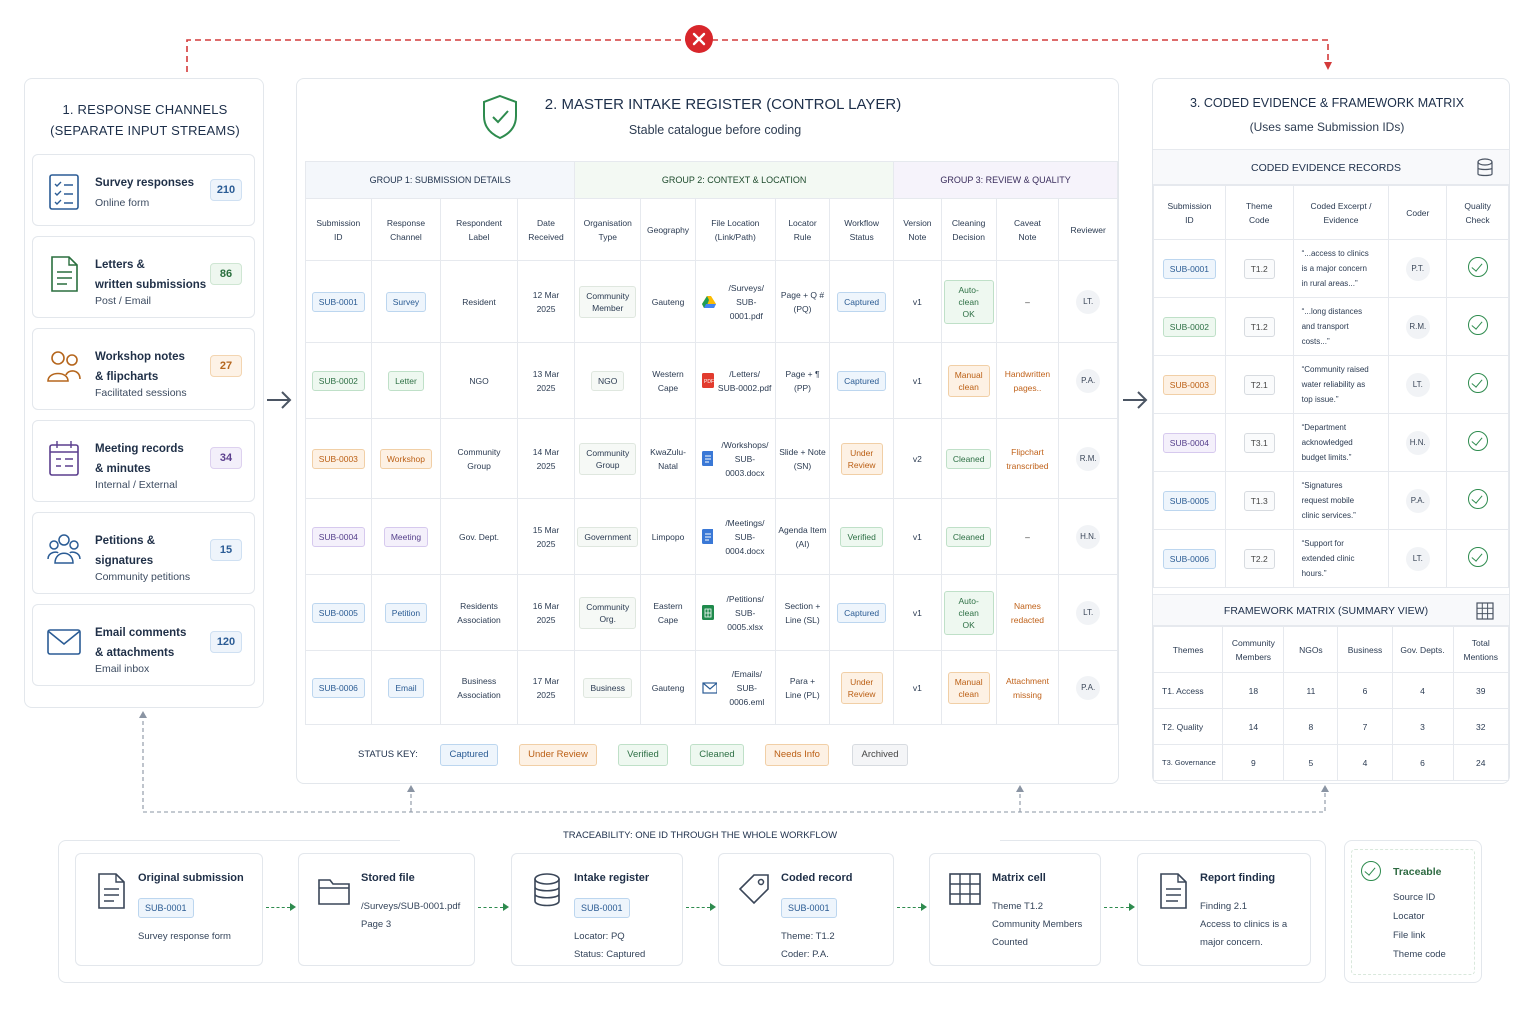 This screenshot has width=1536, height=1024. What do you see at coordinates (226, 274) in the screenshot?
I see `channel-count-badge: 86` at bounding box center [226, 274].